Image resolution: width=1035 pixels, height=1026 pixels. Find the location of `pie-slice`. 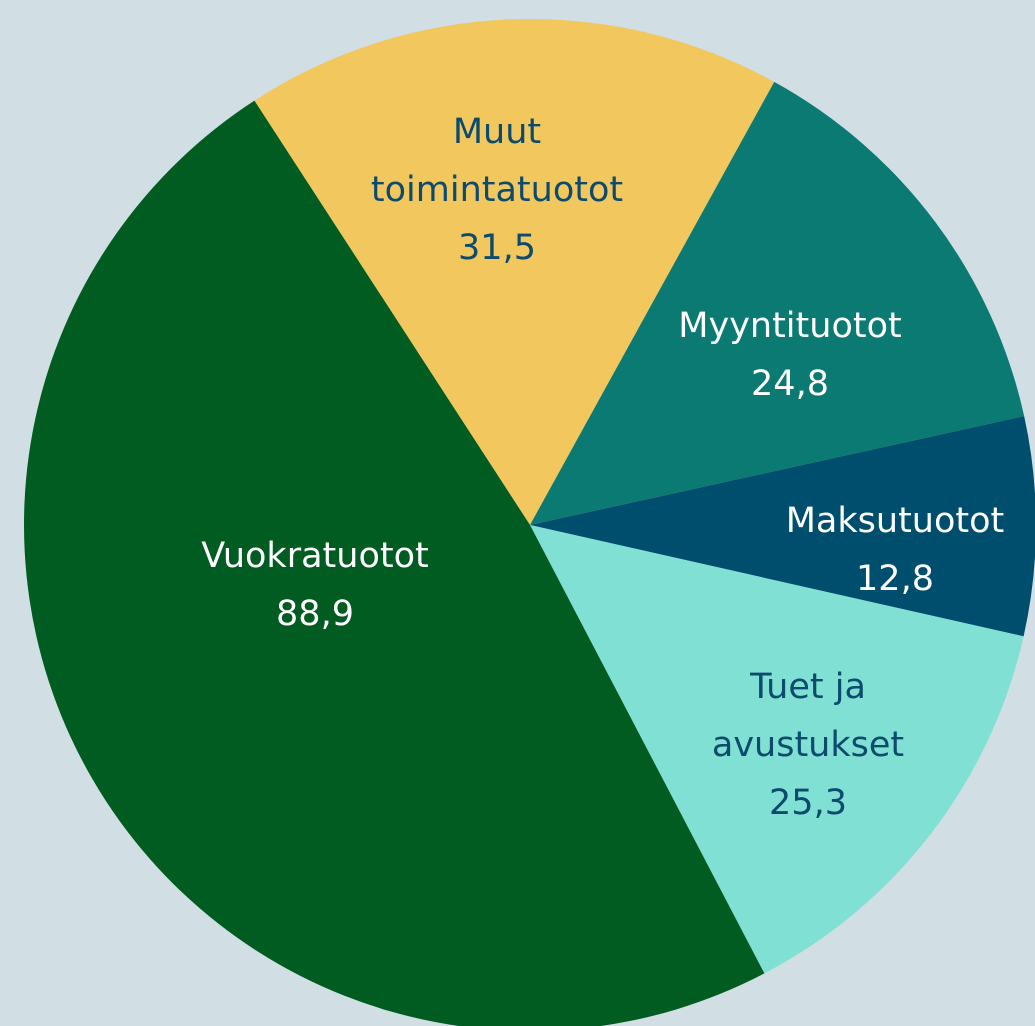

pie-slice is located at coordinates (782, 526).